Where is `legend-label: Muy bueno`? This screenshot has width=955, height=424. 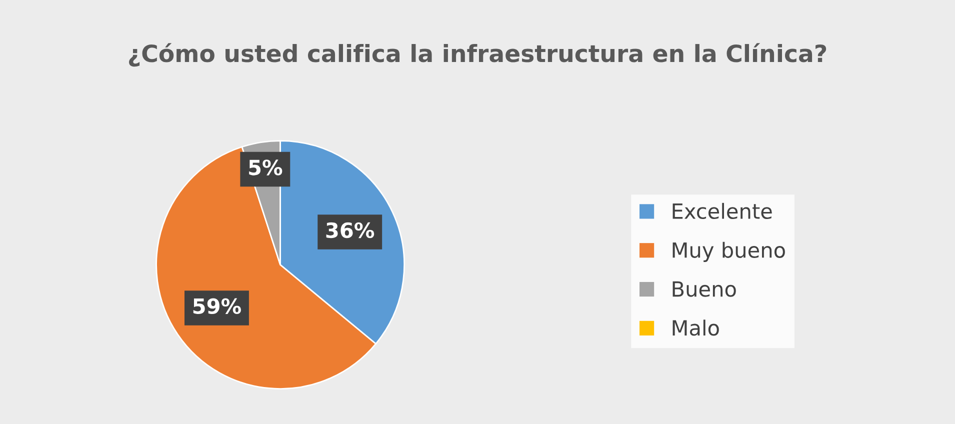
legend-label: Muy bueno is located at coordinates (728, 252).